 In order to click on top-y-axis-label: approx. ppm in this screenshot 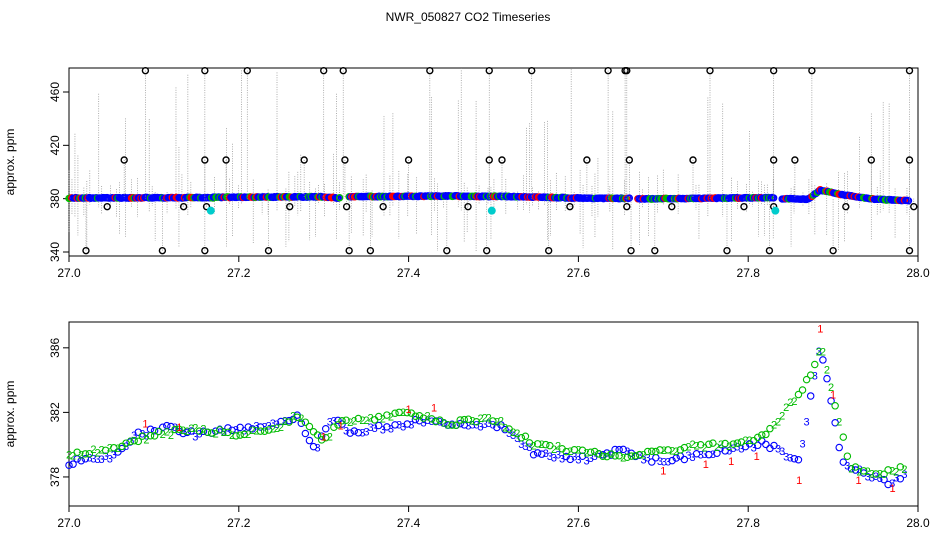, I will do `click(10, 162)`.